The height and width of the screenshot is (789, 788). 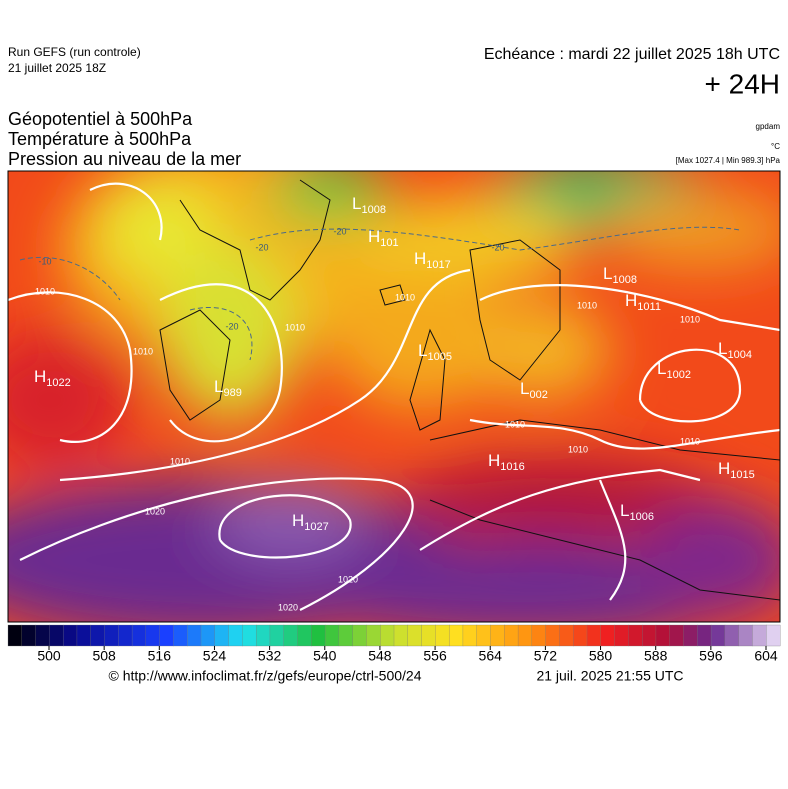 I want to click on unit-label: °C, so click(x=775, y=146).